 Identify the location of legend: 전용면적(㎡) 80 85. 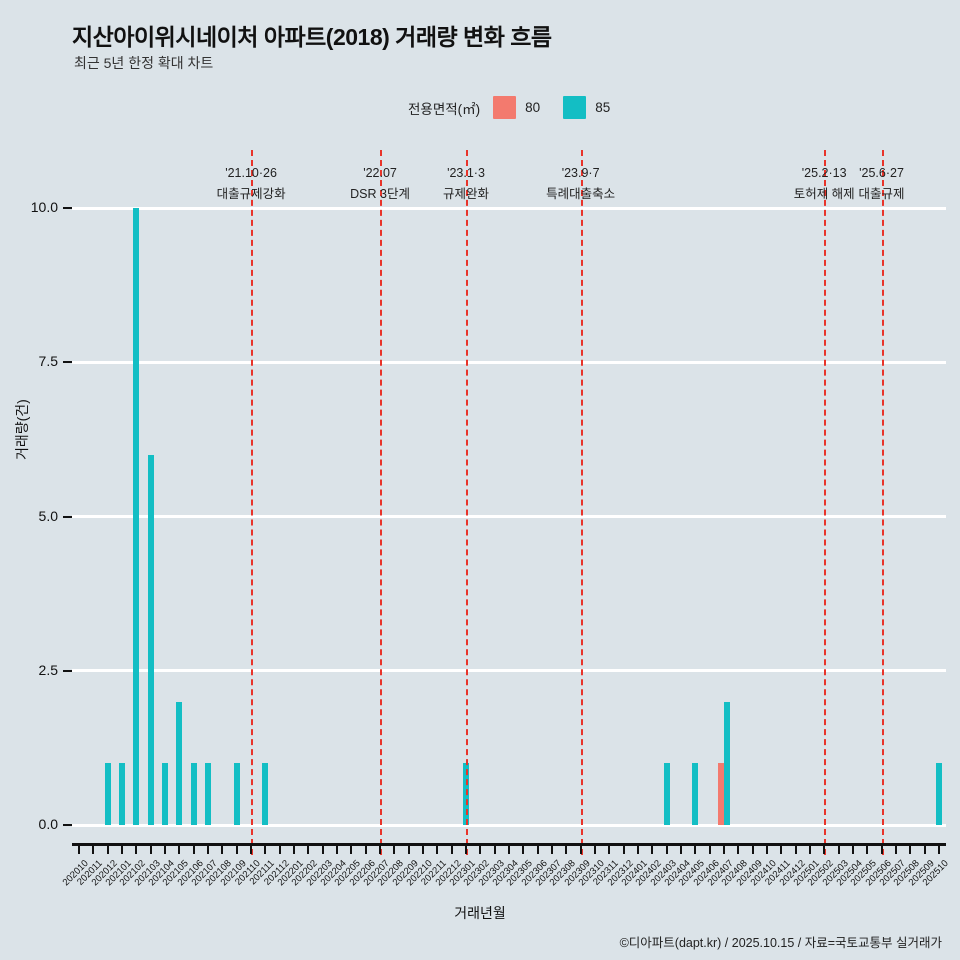
(516, 107).